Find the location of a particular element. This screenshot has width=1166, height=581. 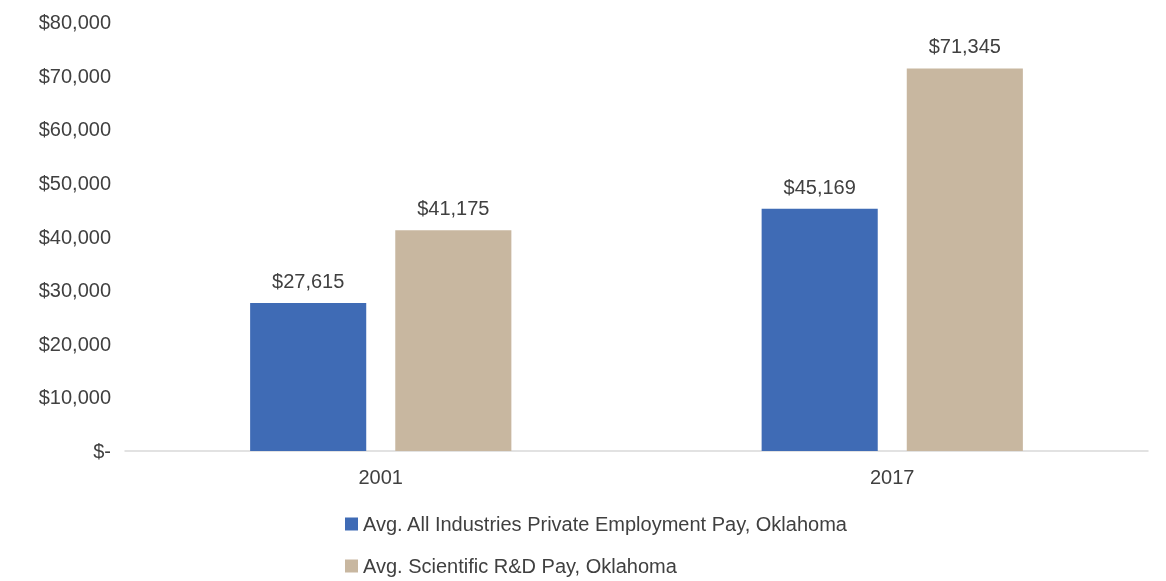

y-tick-label: $40,000 is located at coordinates (74, 236).